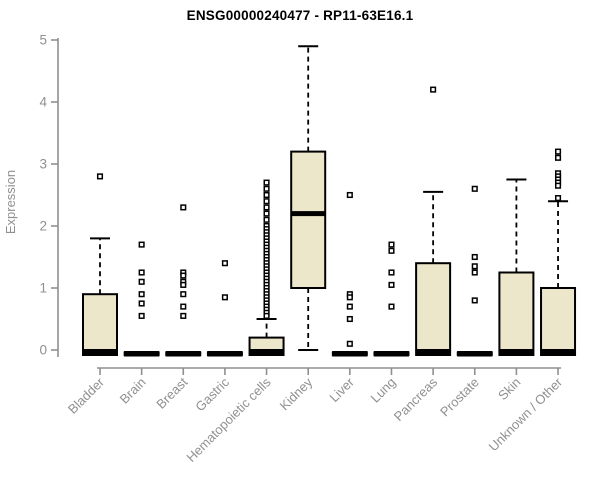  I want to click on y-tick-label: 5, so click(43, 40).